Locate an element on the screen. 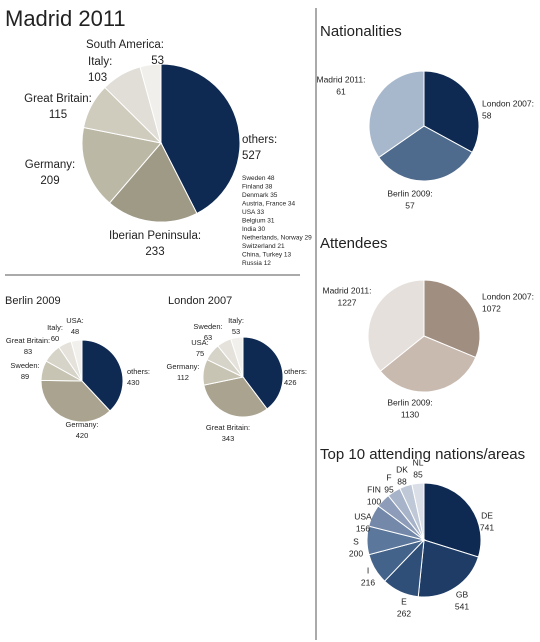  breakdown-name: Netherlands, Norway is located at coordinates (272, 237).